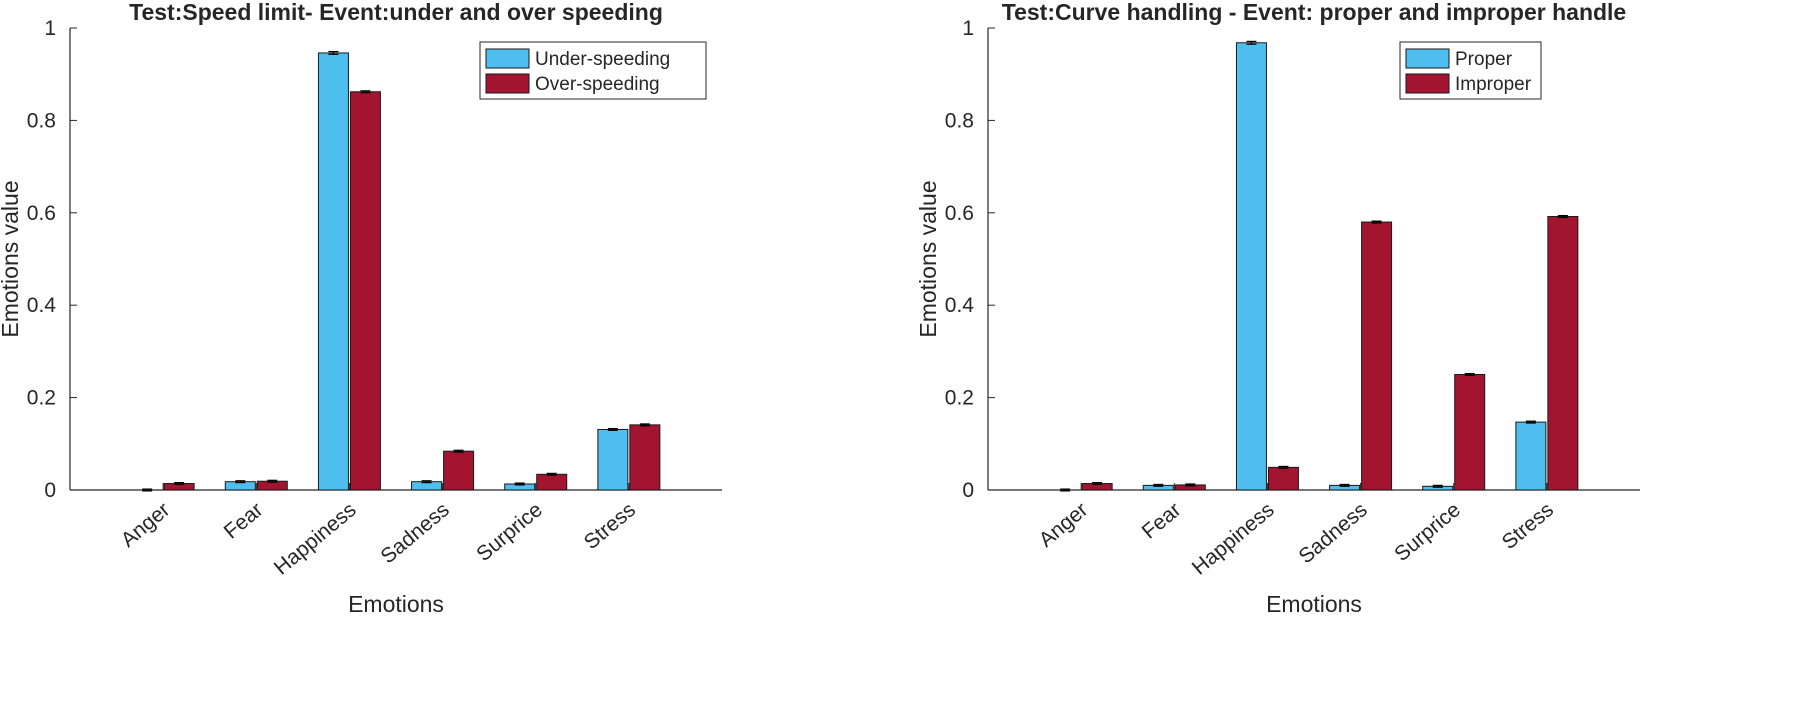 This screenshot has height=710, width=1813. Describe the element at coordinates (1493, 84) in the screenshot. I see `legend-label: Improper` at that location.